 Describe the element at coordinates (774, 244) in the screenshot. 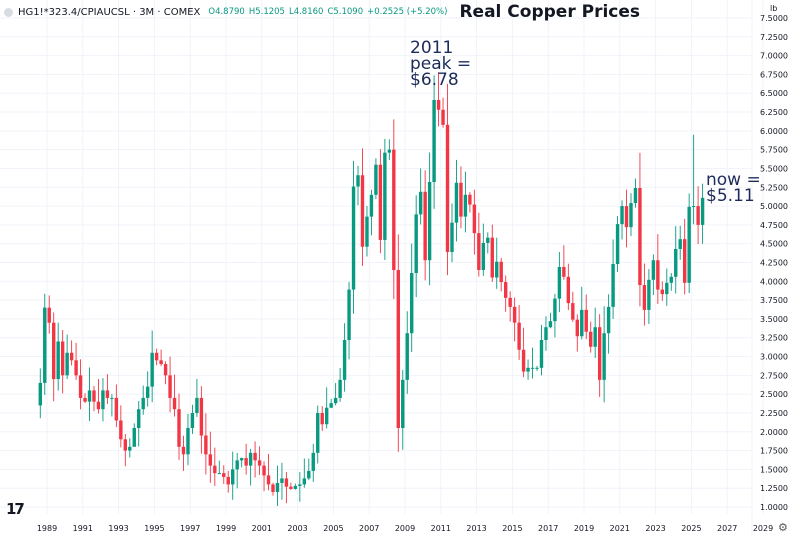

I see `y-tick-label: 4.5000` at that location.